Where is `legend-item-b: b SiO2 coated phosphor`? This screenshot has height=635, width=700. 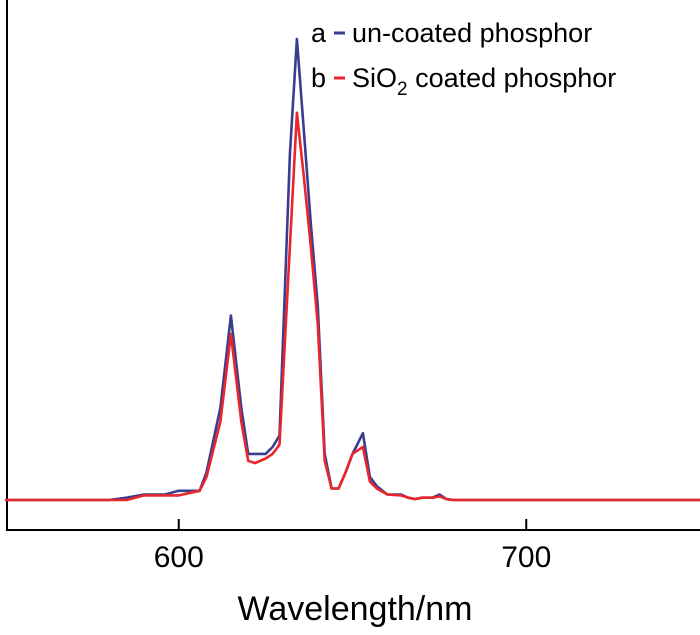 legend-item-b: b SiO2 coated phosphor is located at coordinates (463, 81).